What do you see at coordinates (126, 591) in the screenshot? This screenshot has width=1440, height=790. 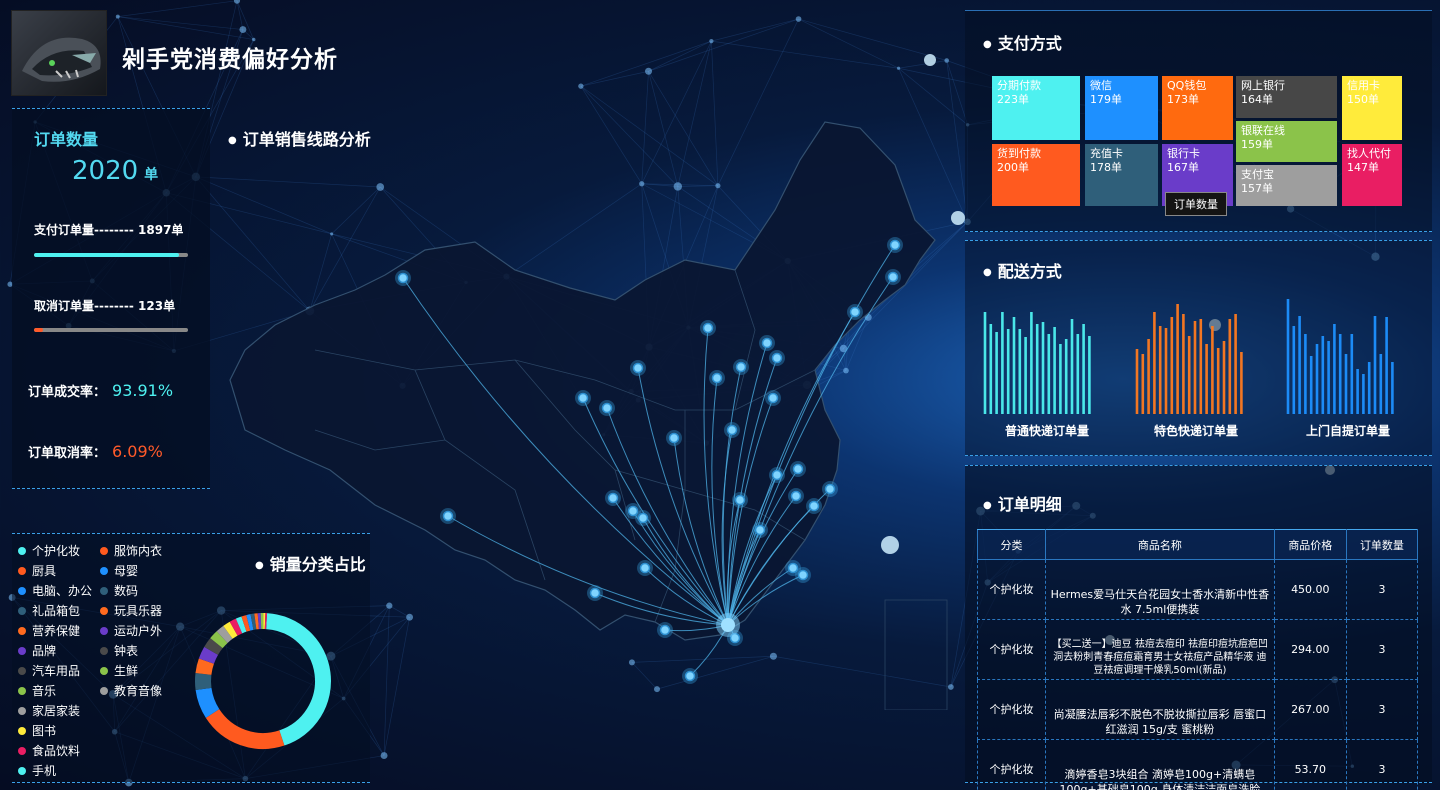 I see `legend-label: 数码` at bounding box center [126, 591].